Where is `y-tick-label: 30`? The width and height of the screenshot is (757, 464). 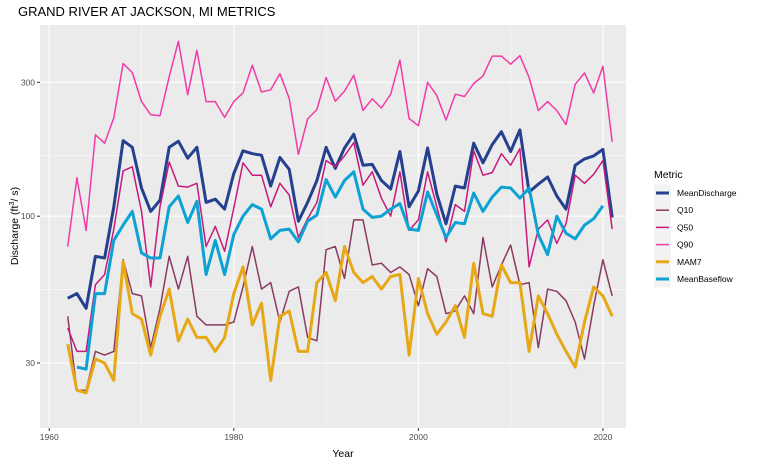
y-tick-label: 30 is located at coordinates (31, 363).